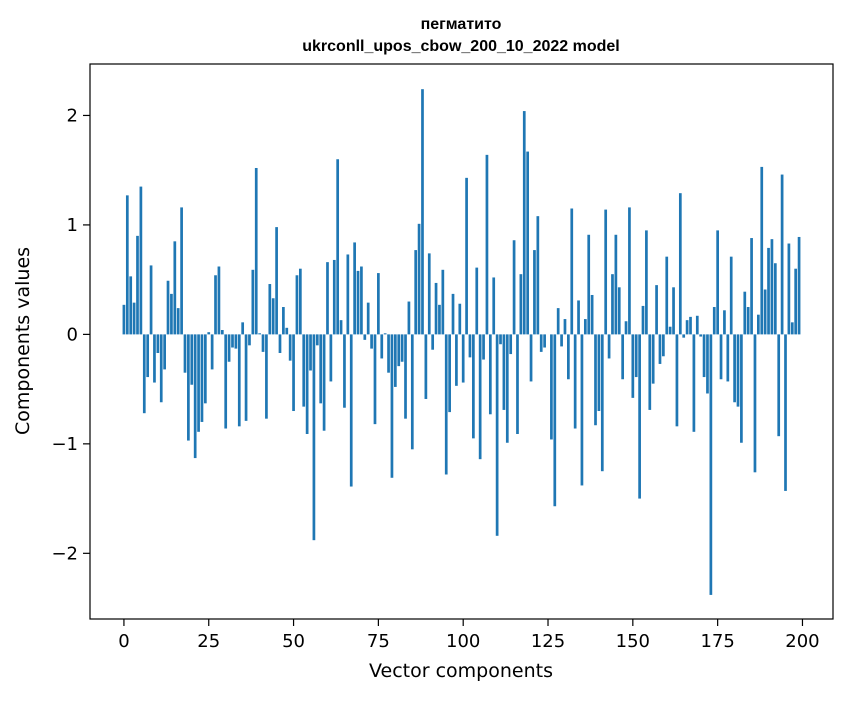 The image size is (847, 701). I want to click on x-tick-label: 25, so click(208, 641).